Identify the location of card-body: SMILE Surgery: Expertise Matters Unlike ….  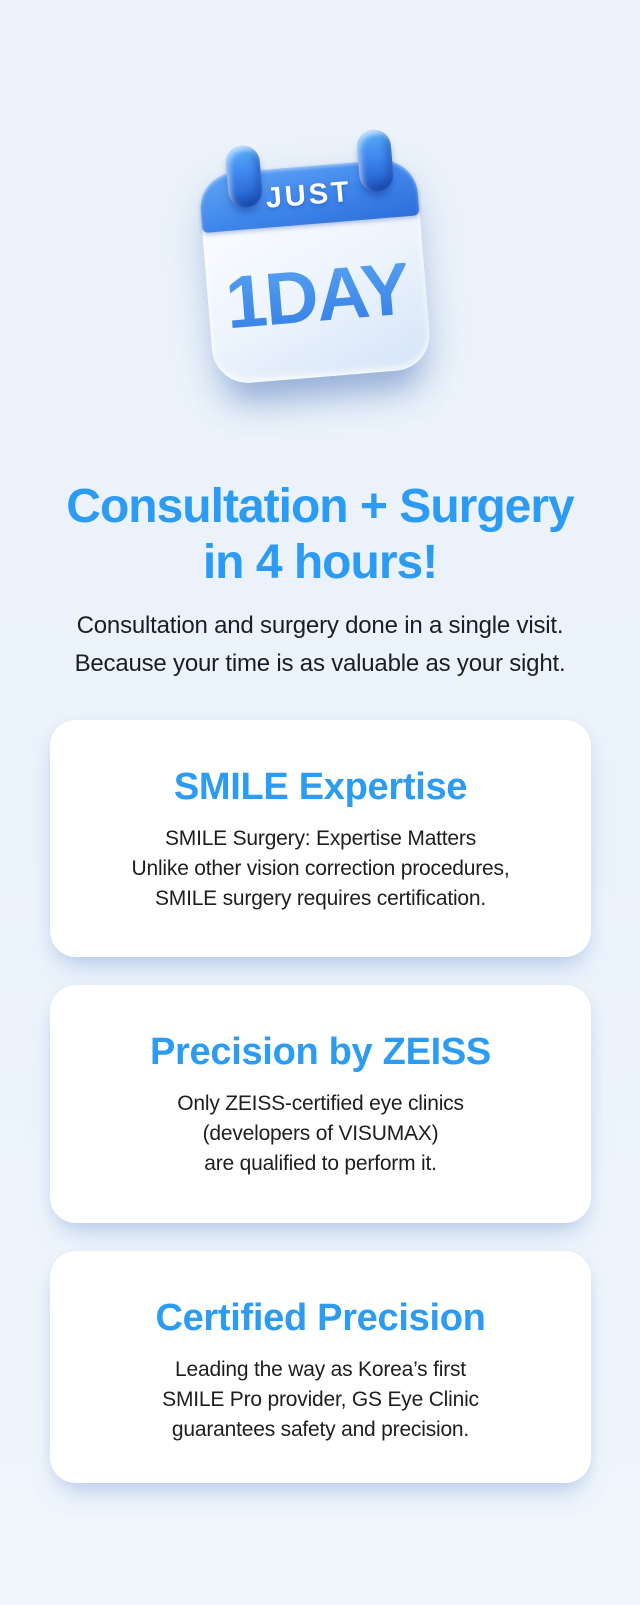
(320, 869).